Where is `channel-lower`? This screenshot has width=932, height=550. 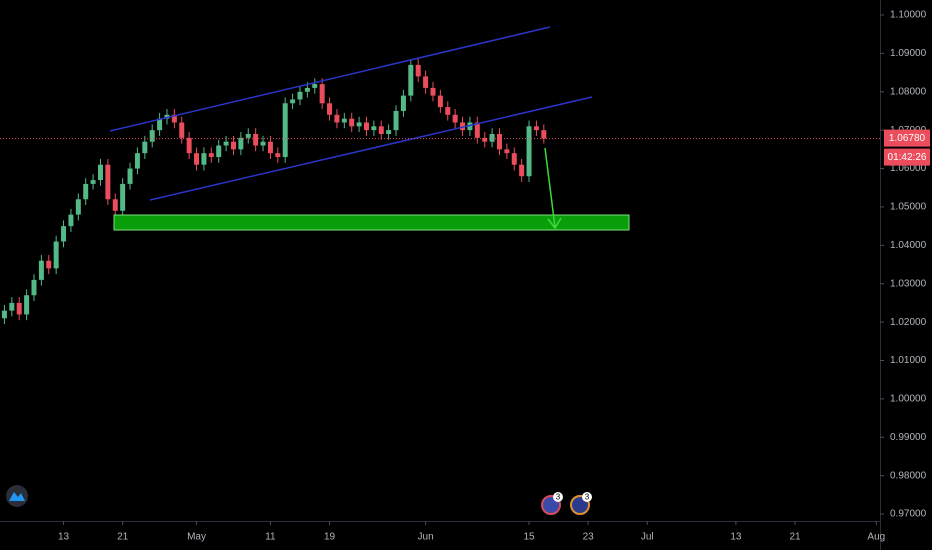 channel-lower is located at coordinates (371, 148).